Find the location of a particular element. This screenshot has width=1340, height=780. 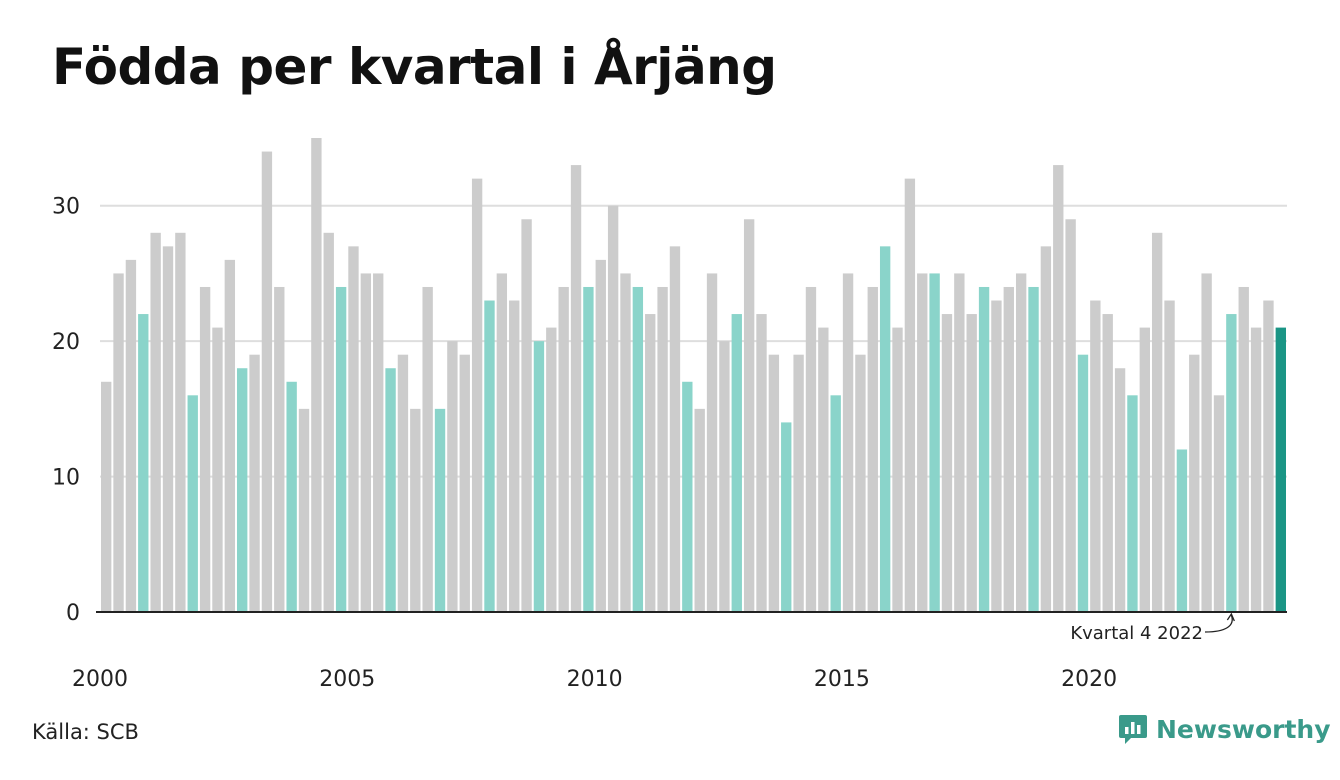

annotation-arrowhead is located at coordinates (1230, 617).